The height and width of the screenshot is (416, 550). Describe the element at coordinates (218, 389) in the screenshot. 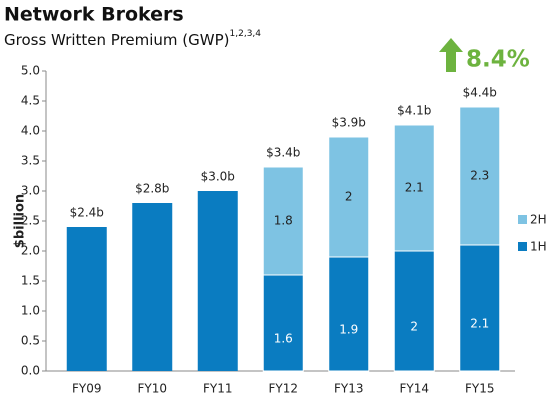

I see `x-tick-label: FY11` at that location.